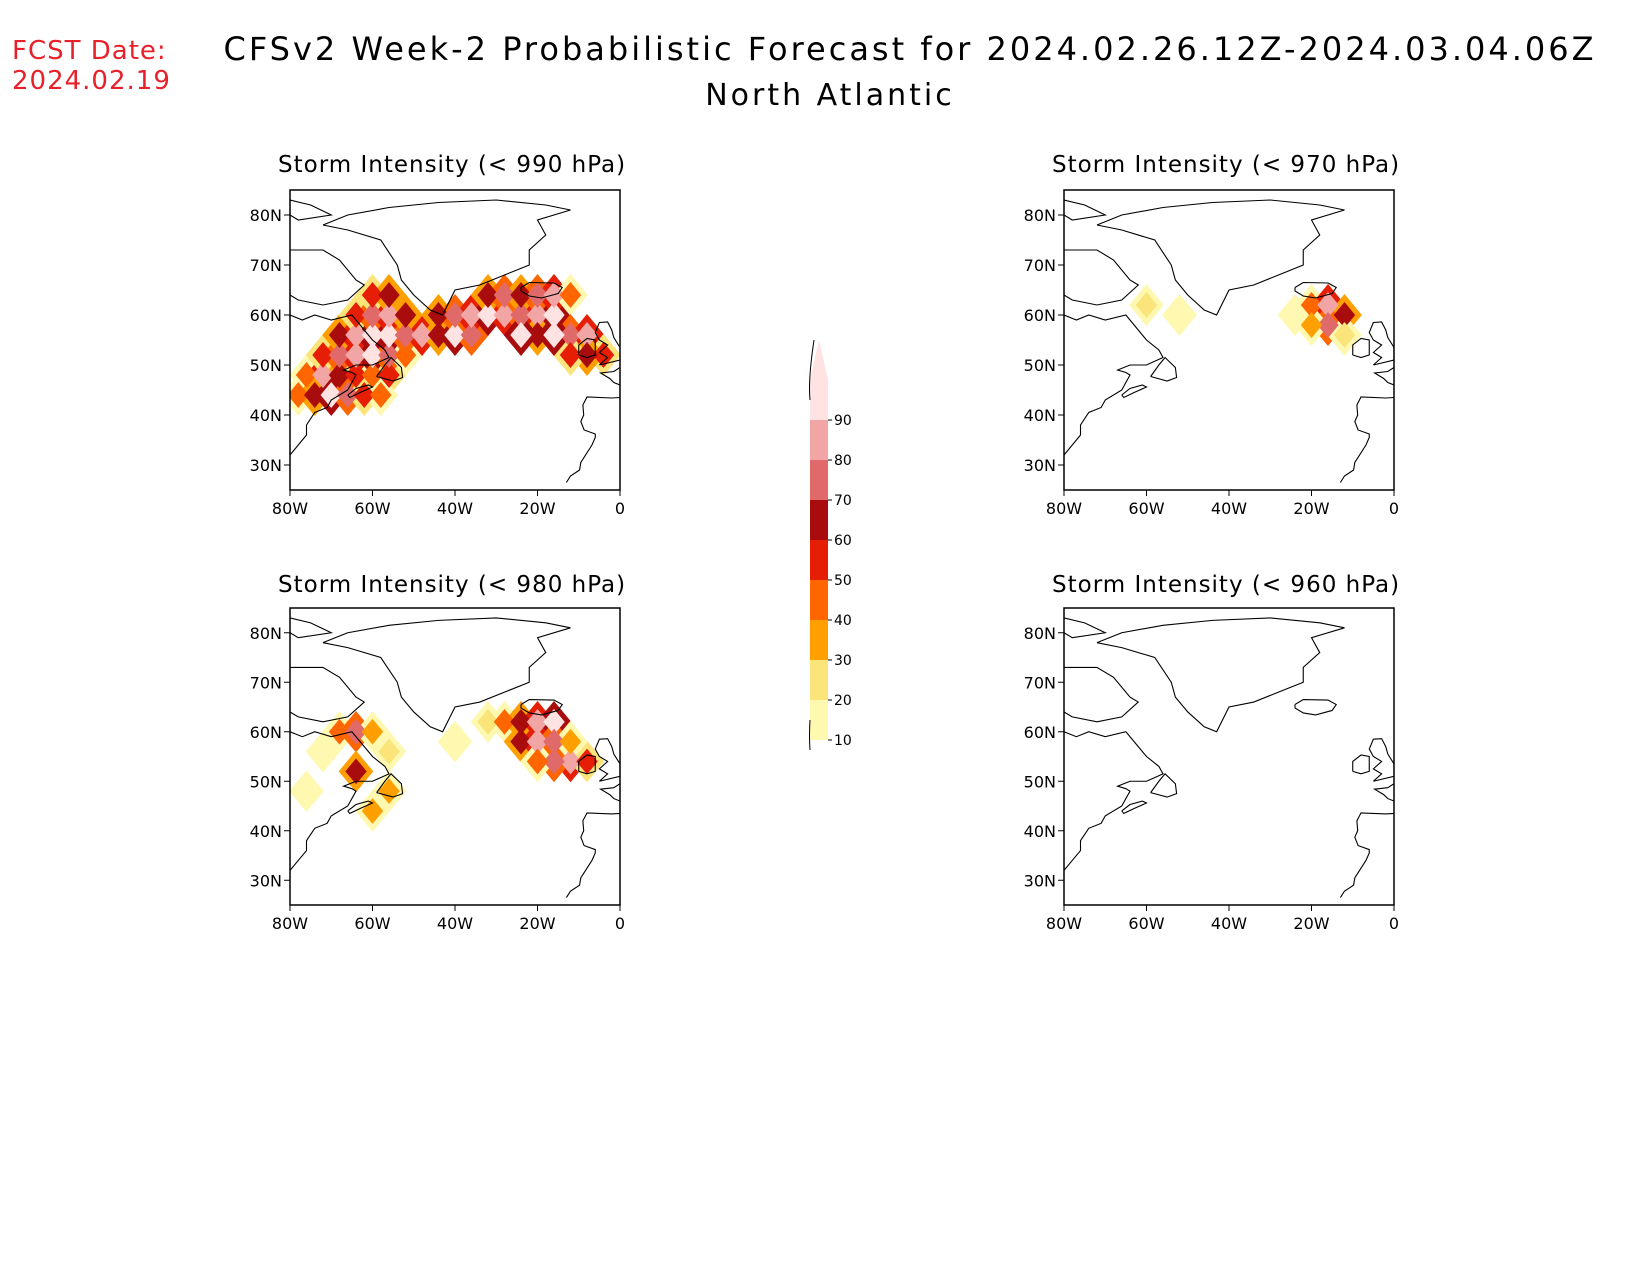 This screenshot has width=1650, height=1275. Describe the element at coordinates (1229, 756) in the screenshot. I see `map-frame` at that location.